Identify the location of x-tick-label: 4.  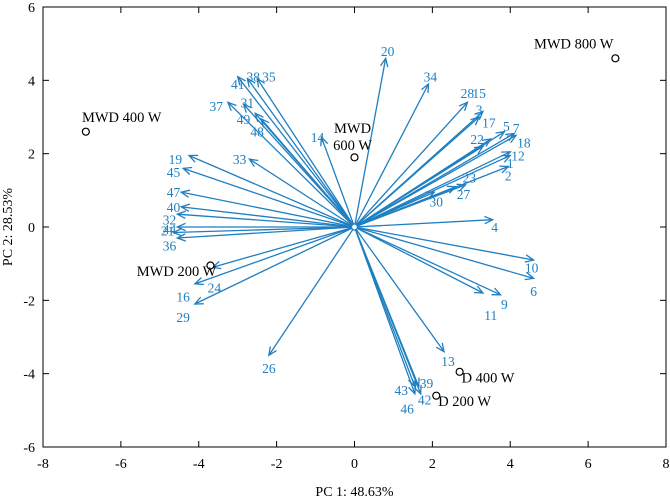
(510, 464).